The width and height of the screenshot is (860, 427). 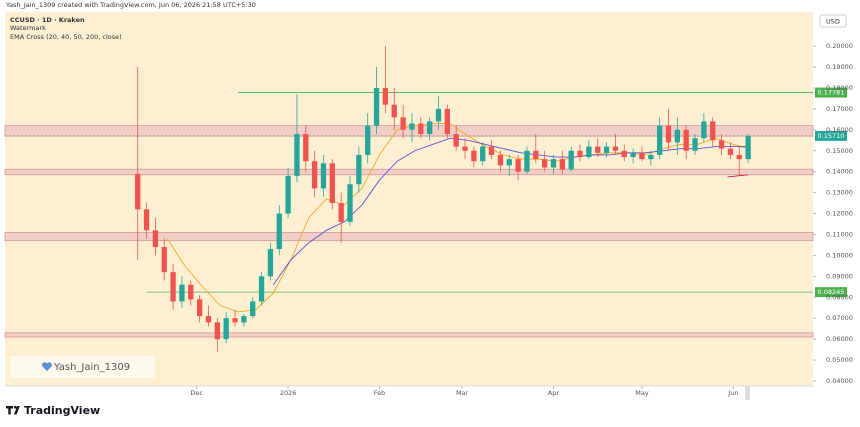 I want to click on ema-line, so click(x=738, y=176).